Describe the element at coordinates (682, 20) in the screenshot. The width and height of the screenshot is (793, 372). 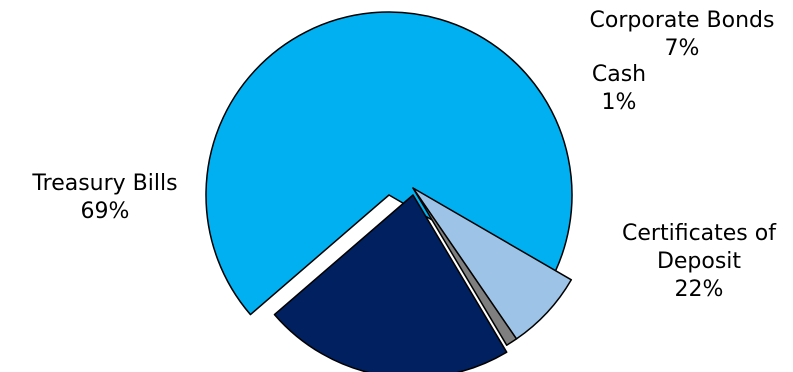
I see `slice-name: Corporate Bonds` at that location.